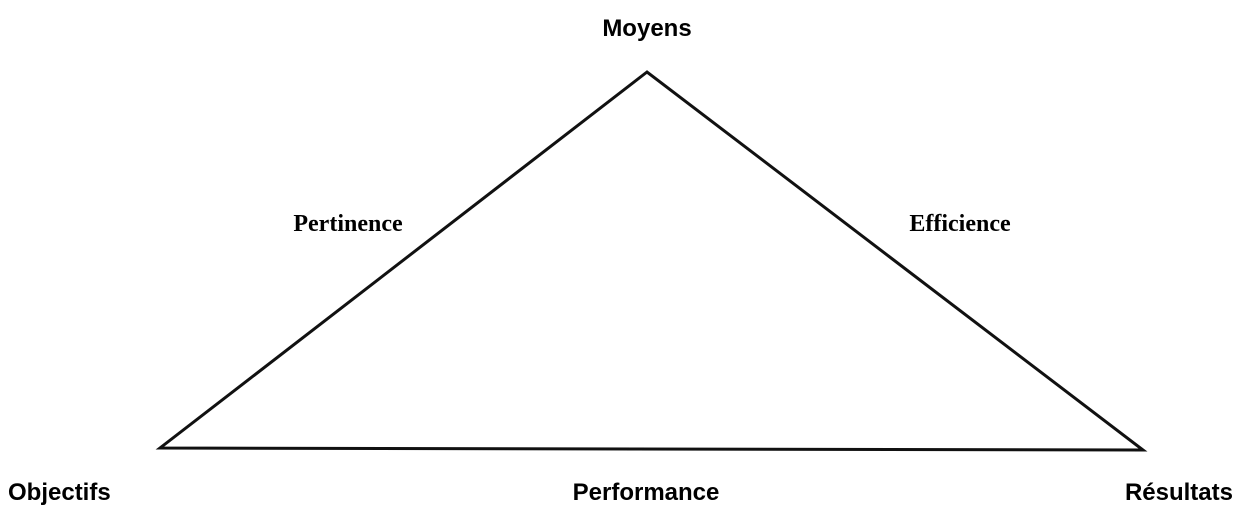 The image size is (1235, 513). I want to click on node-label: Moyens, so click(646, 28).